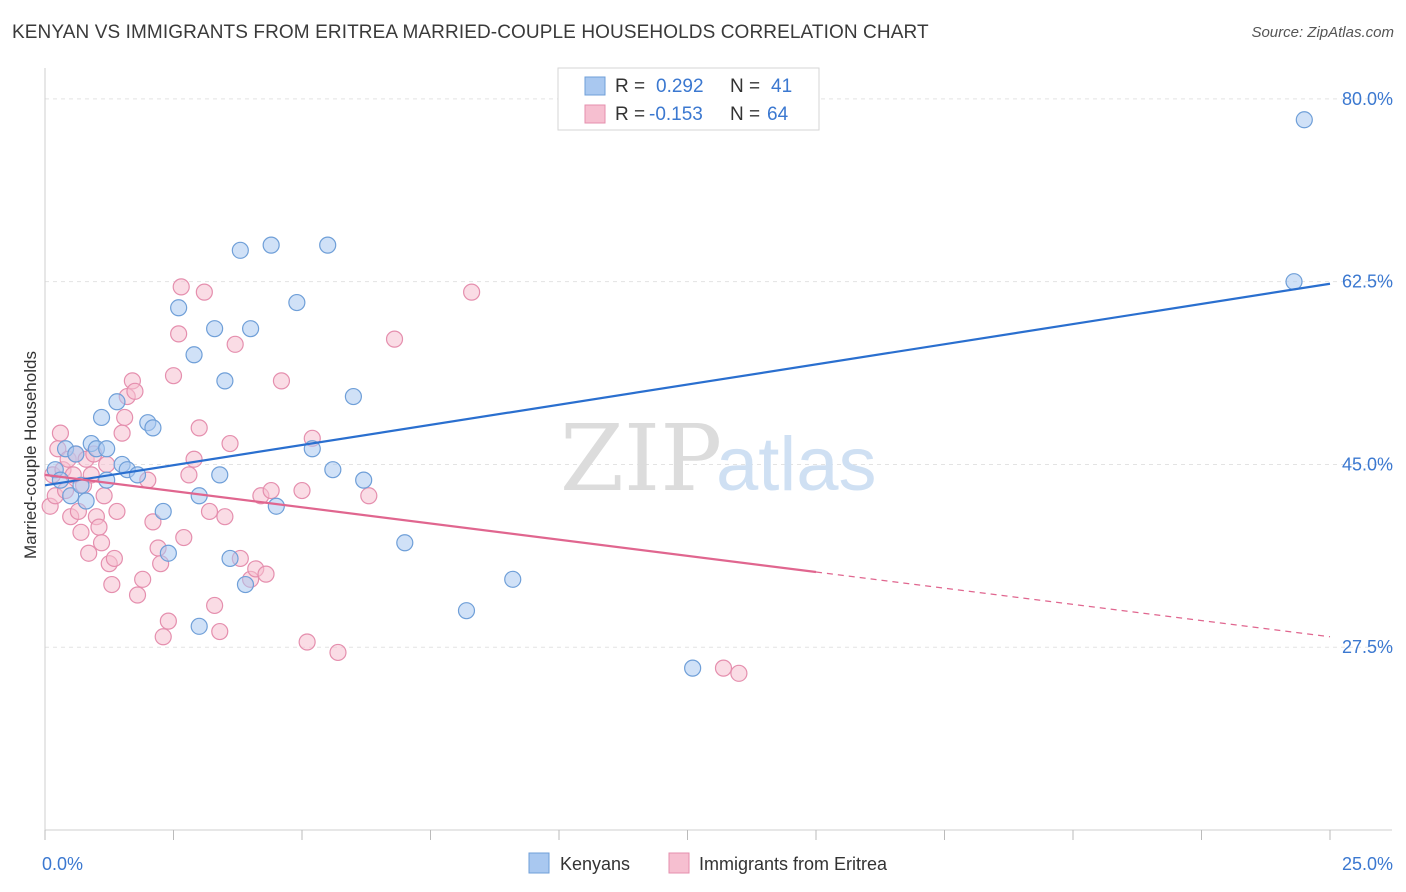 Image resolution: width=1406 pixels, height=892 pixels. What do you see at coordinates (595, 114) in the screenshot?
I see `stats-swatch-pink` at bounding box center [595, 114].